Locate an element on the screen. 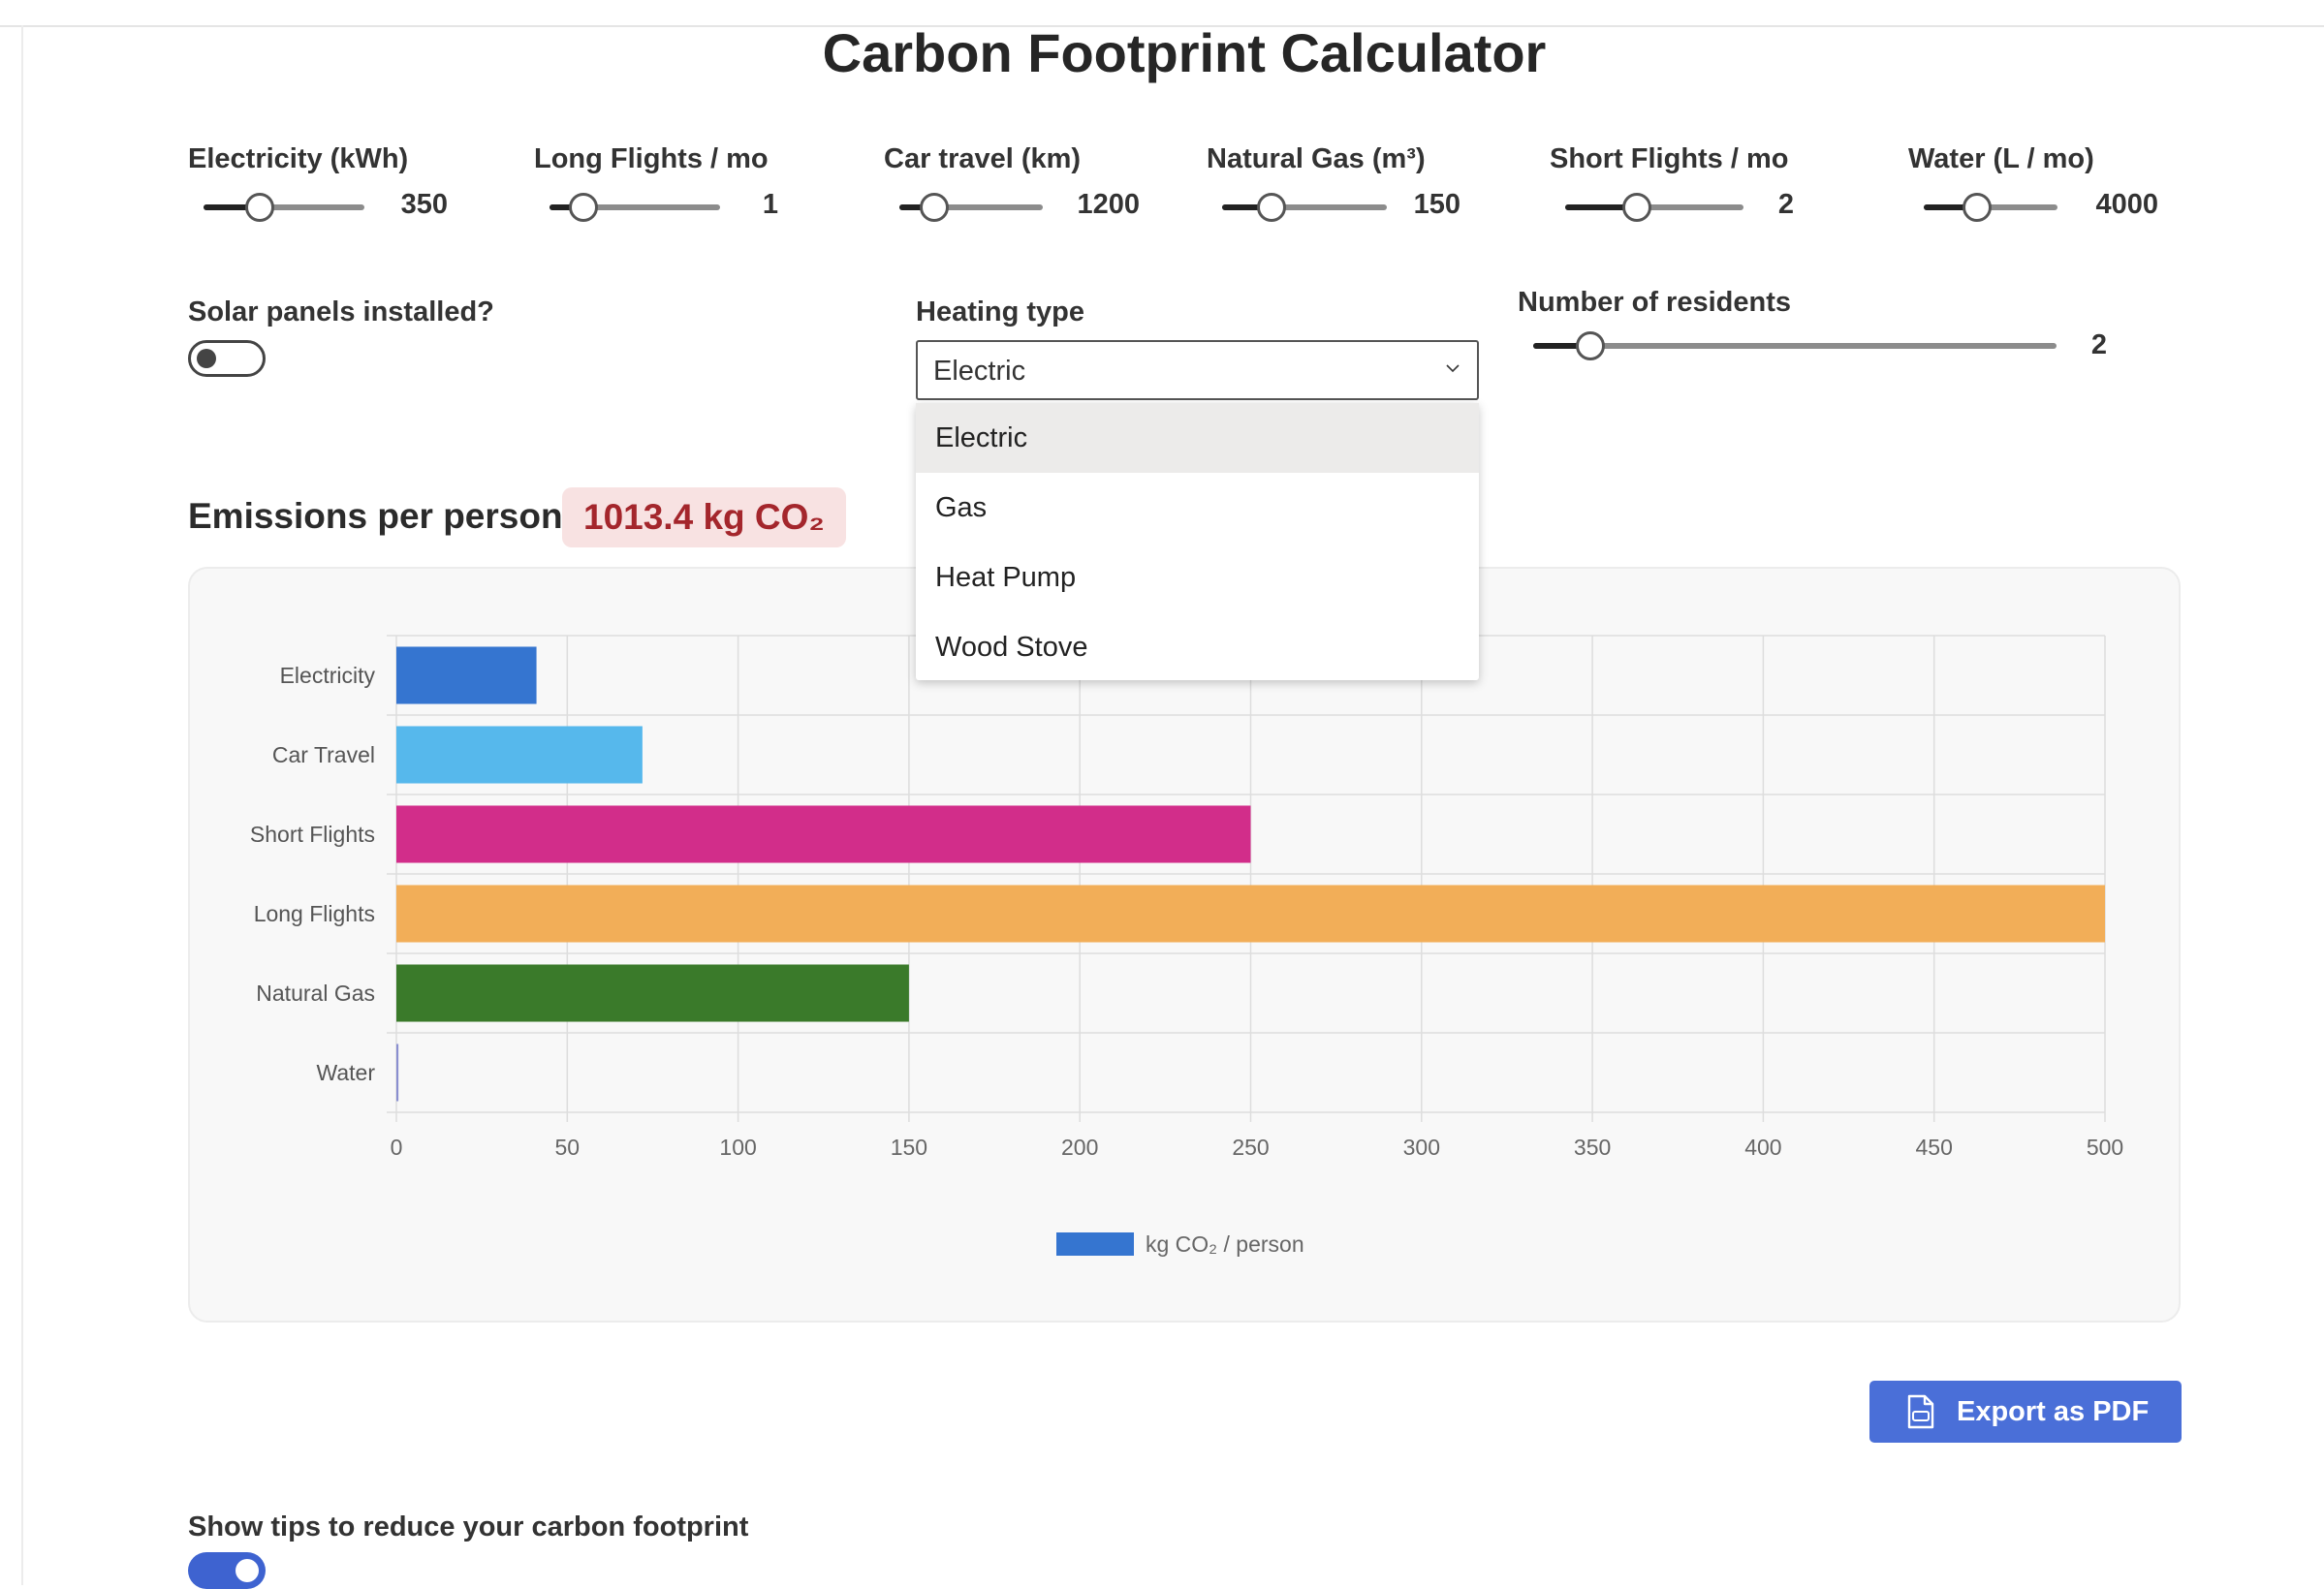  bar-long-flights is located at coordinates (1251, 914).